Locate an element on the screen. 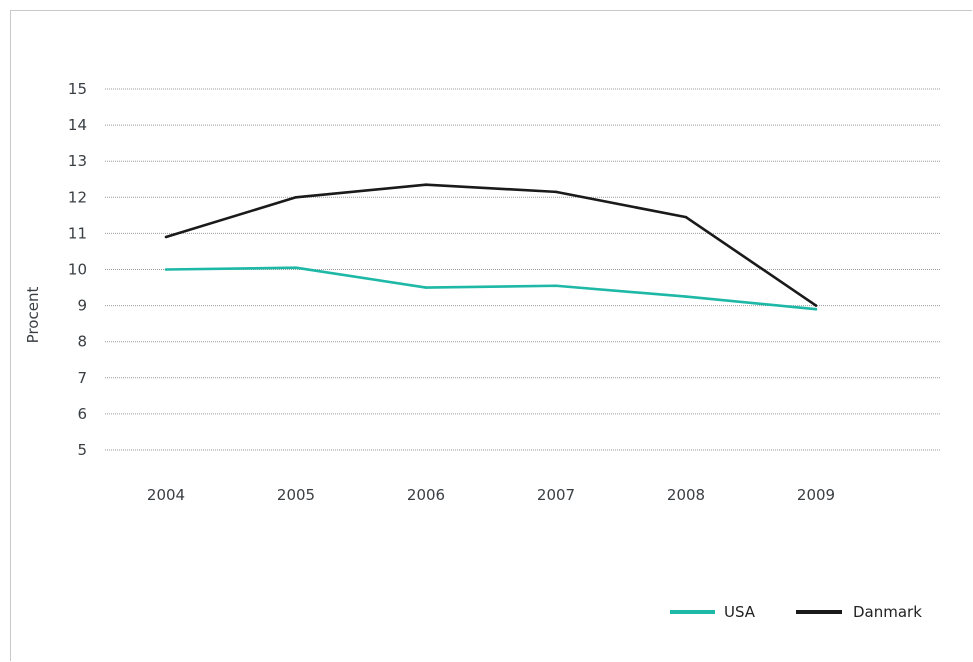 The image size is (973, 662). x-tick-label: 2005 is located at coordinates (296, 495).